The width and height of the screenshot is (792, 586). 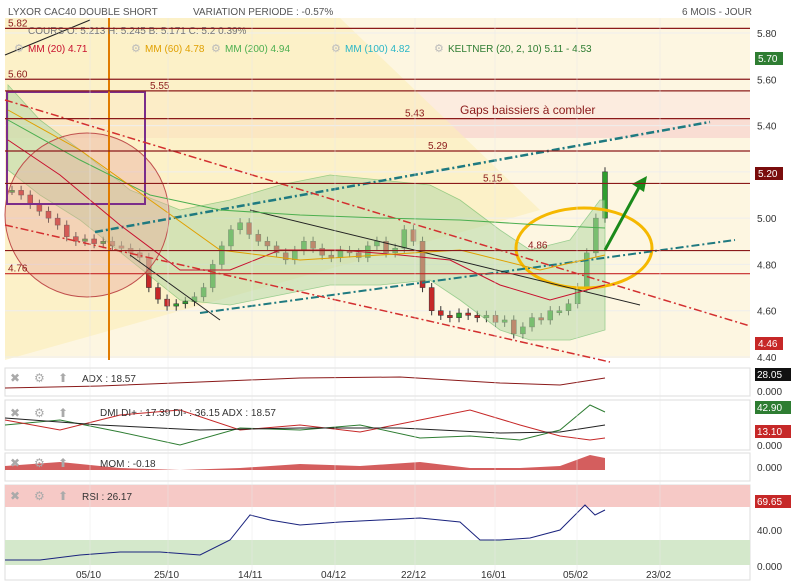 I want to click on low-price-tag: 4.46, so click(x=768, y=344).